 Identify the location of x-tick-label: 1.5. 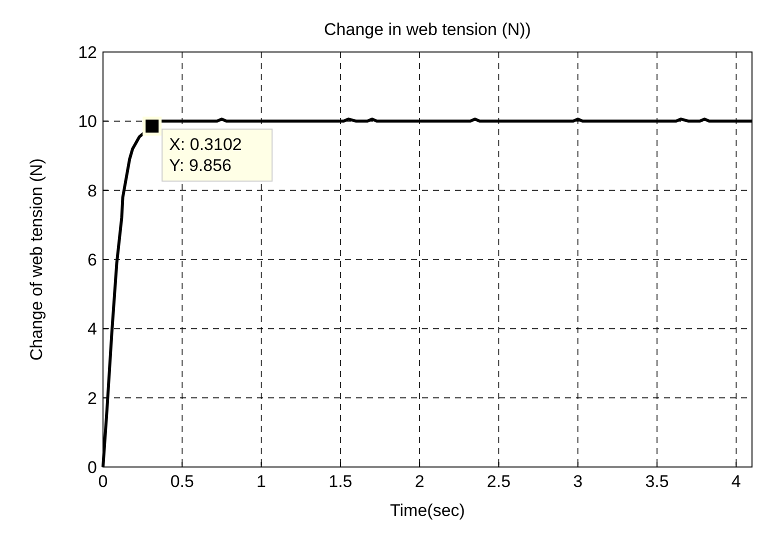
(340, 481).